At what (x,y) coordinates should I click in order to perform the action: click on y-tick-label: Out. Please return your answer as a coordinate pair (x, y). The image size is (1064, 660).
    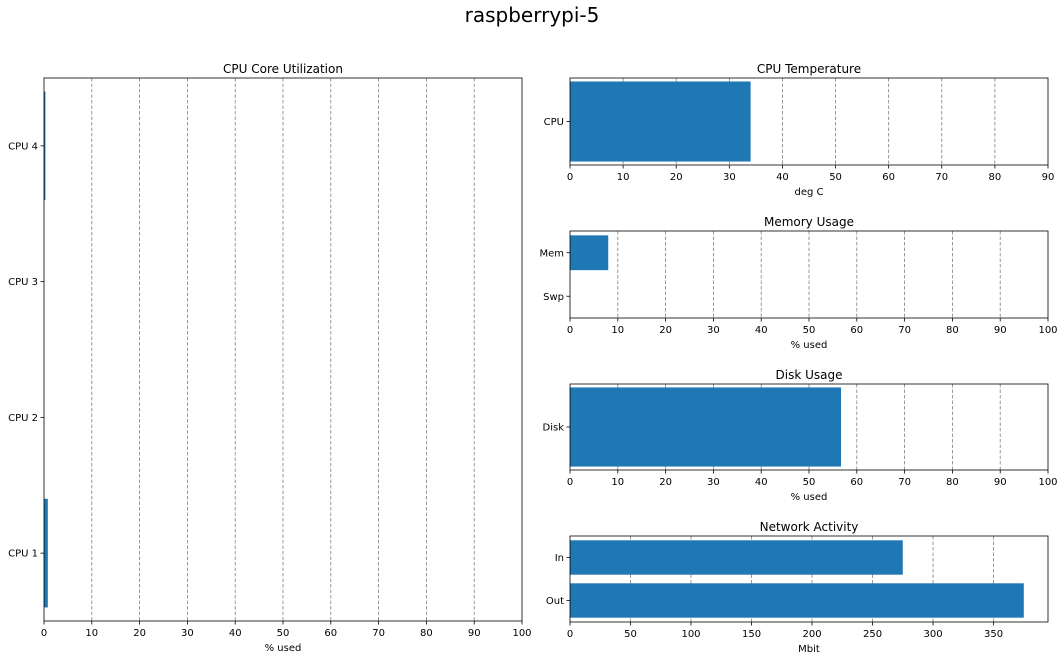
    Looking at the image, I should click on (555, 601).